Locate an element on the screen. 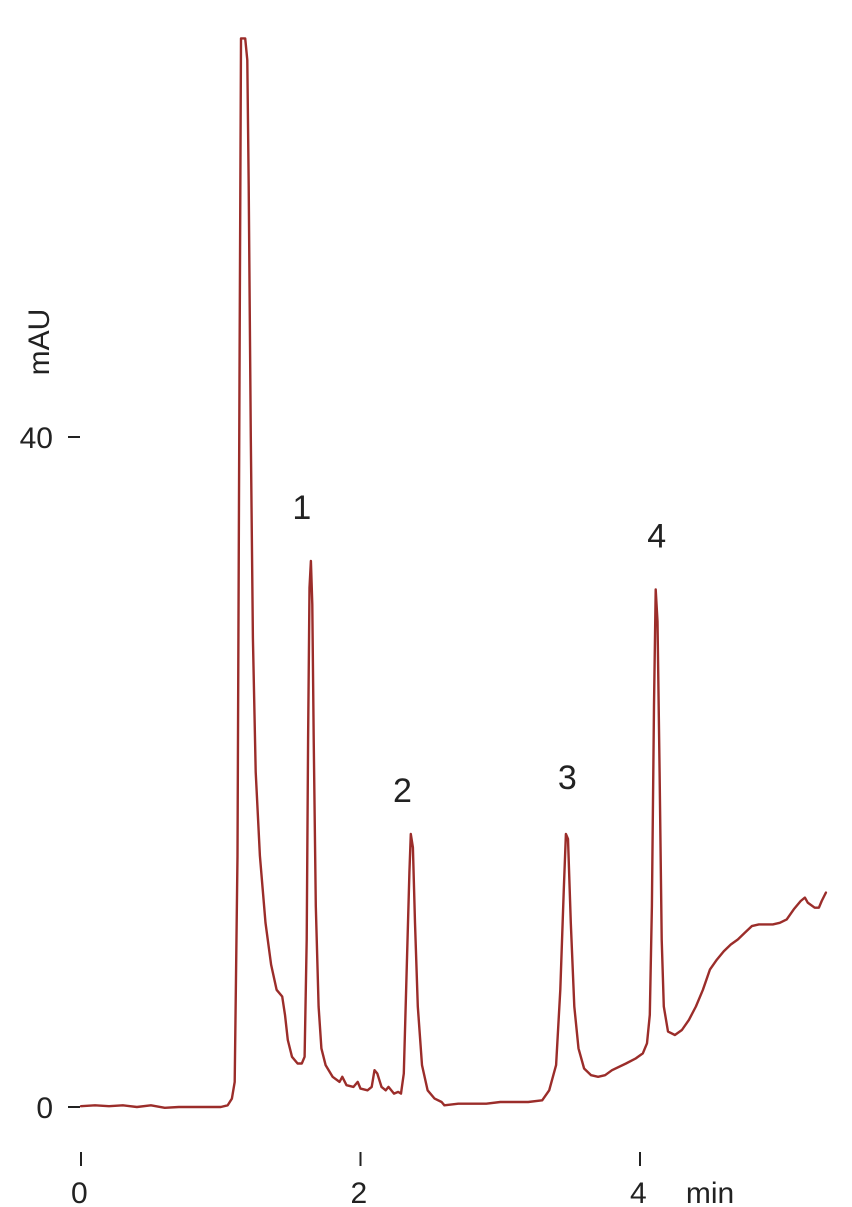  y-axis: 0 40 is located at coordinates (50, 773).